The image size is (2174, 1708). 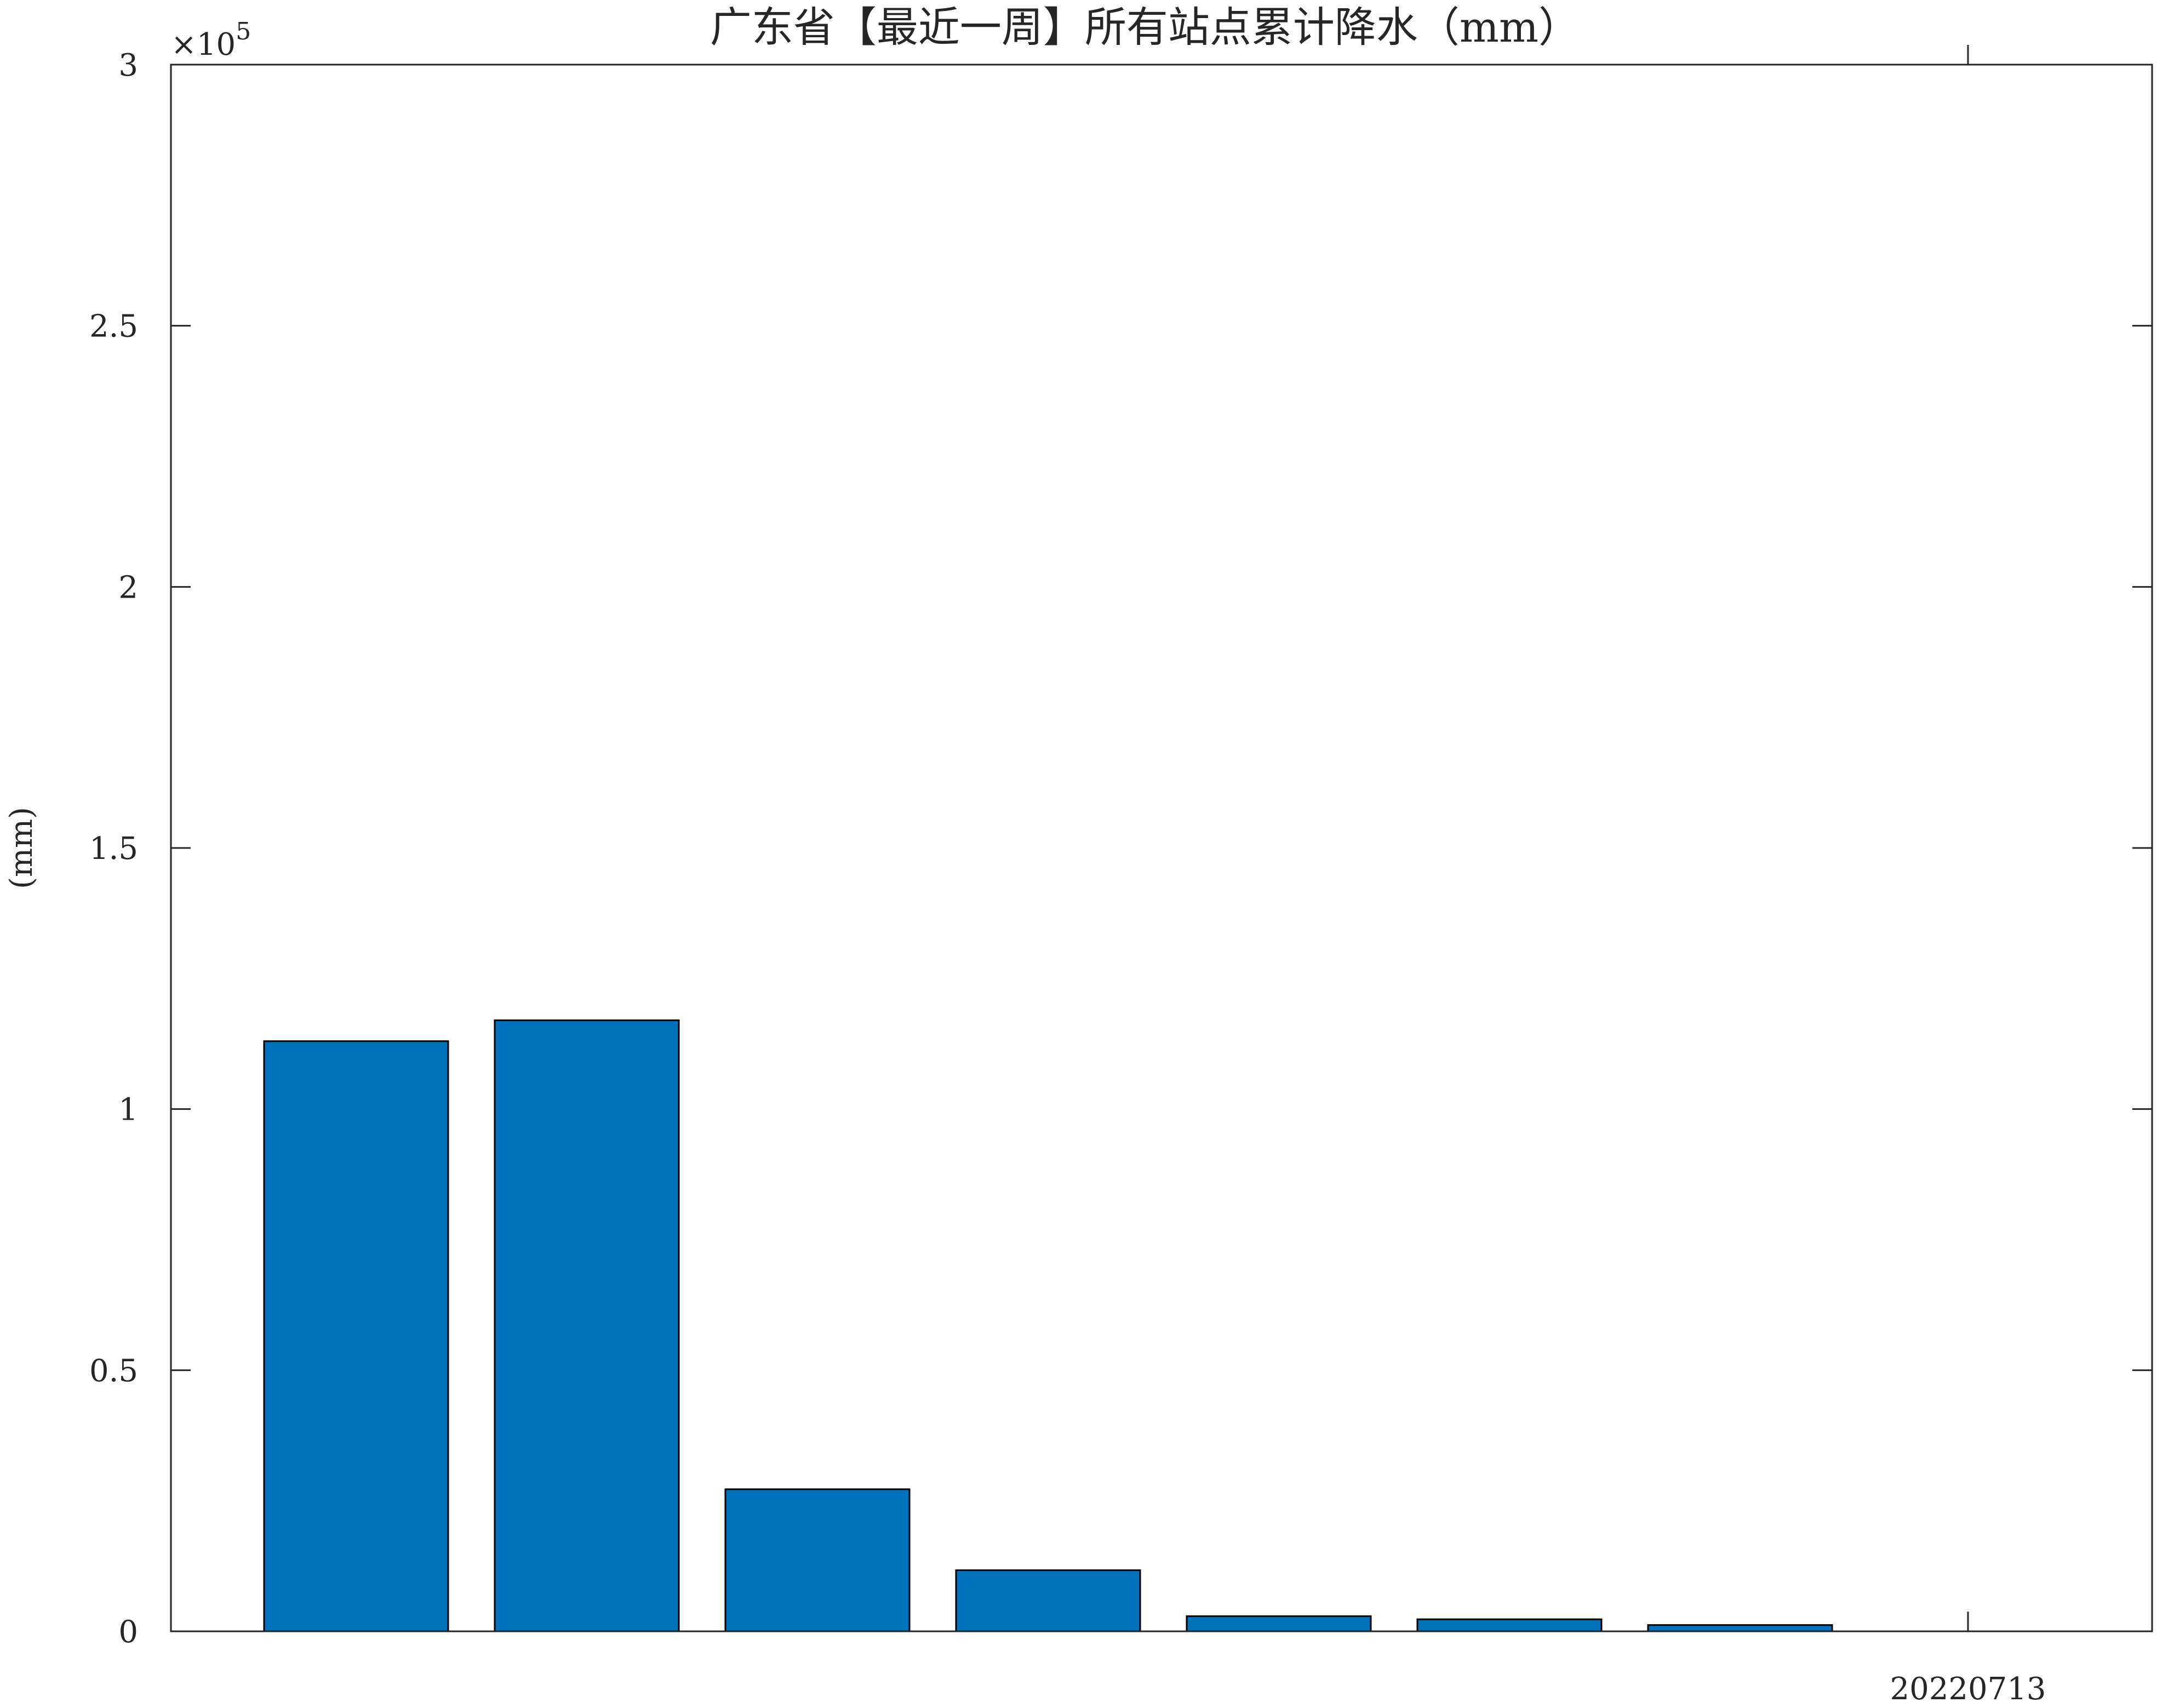 What do you see at coordinates (203, 44) in the screenshot?
I see `y-multiplier-base: ×10` at bounding box center [203, 44].